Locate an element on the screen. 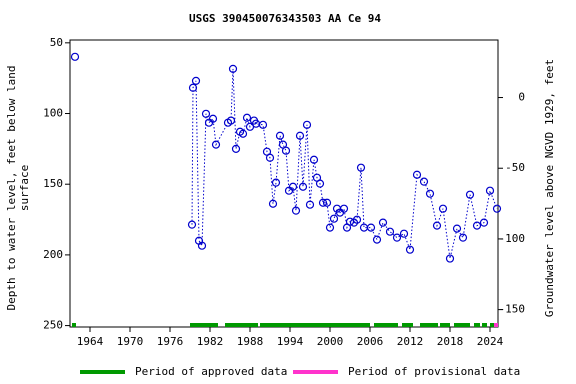  y2-tick-label: -150 is located at coordinates (512, 309).